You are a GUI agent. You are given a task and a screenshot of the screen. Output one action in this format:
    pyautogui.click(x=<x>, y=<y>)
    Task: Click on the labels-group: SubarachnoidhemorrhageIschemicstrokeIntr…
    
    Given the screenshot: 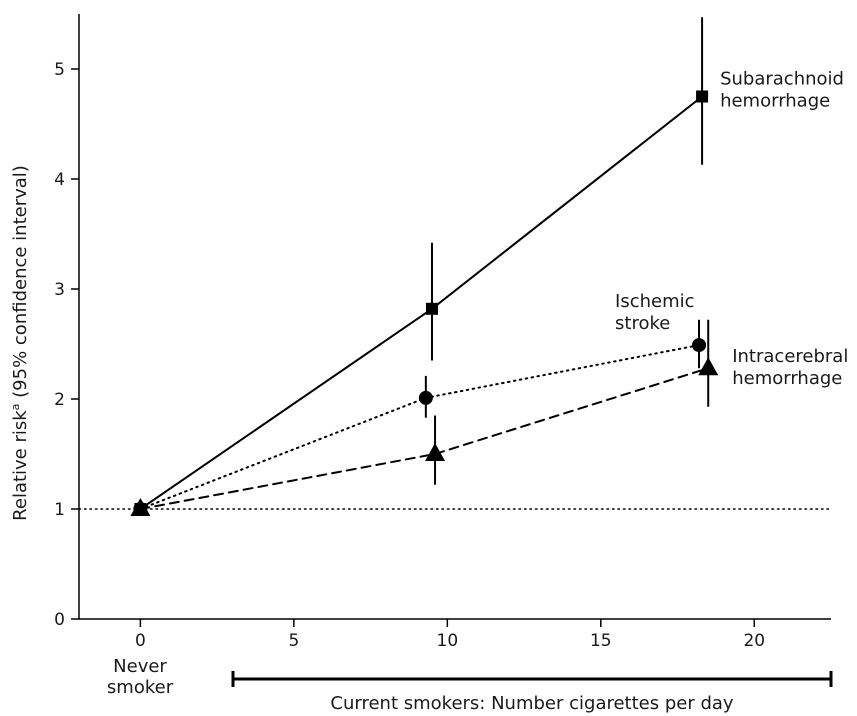 What is the action you would take?
    pyautogui.click(x=731, y=229)
    